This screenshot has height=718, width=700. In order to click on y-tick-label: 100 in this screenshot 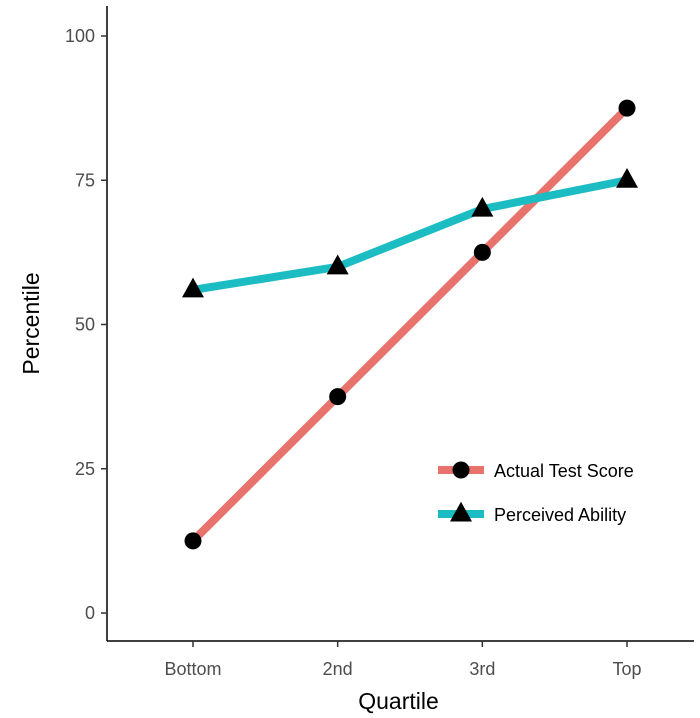, I will do `click(80, 36)`.